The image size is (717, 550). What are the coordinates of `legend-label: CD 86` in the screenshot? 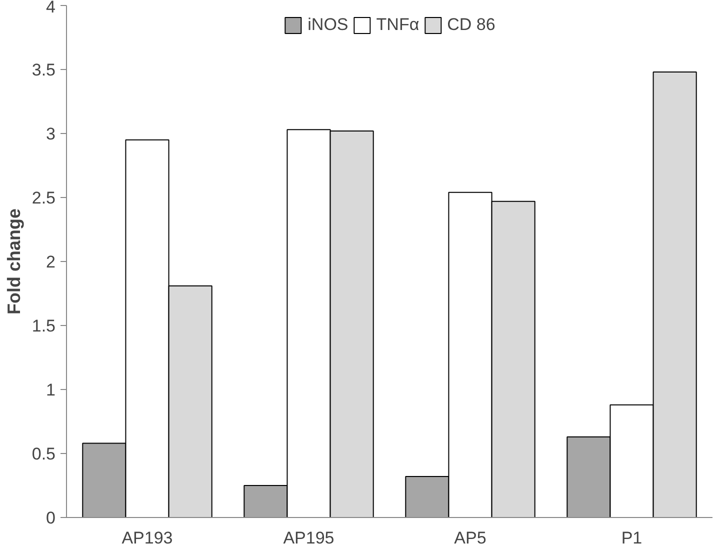 It's located at (471, 25).